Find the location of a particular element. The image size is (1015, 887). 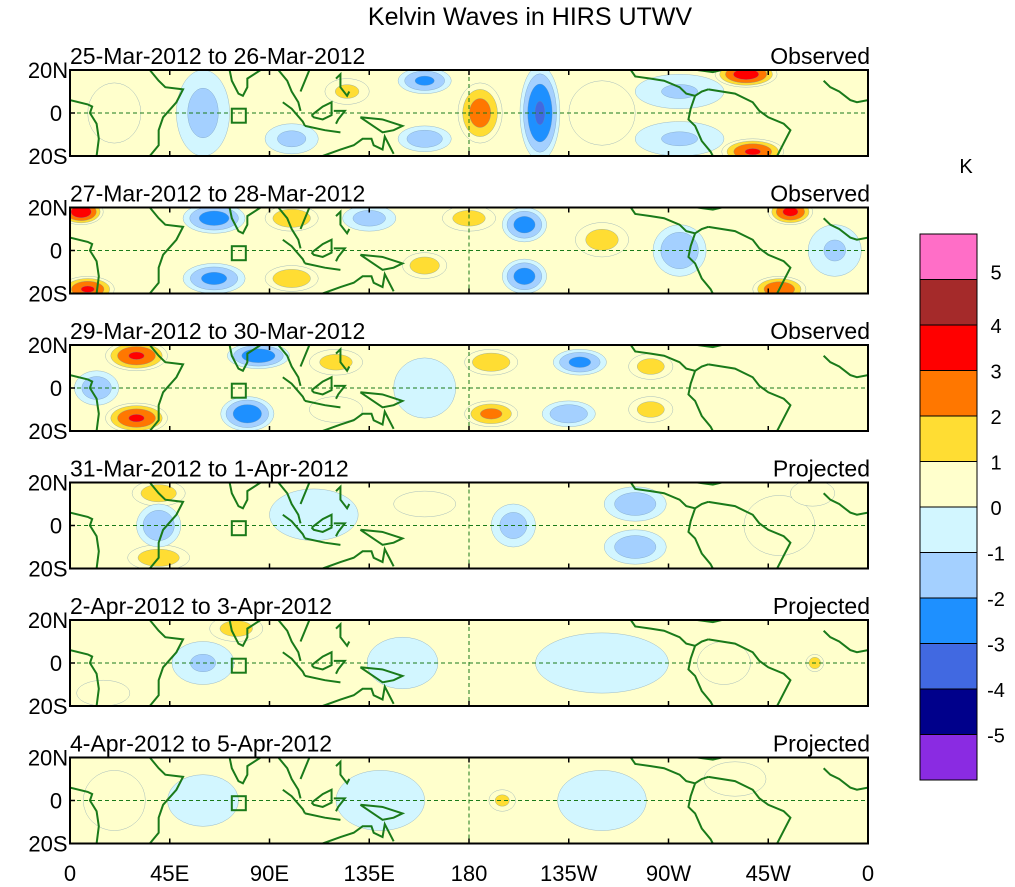

panel-5: 20N 0 20S 2-Apr-2012 to 3-Apr-2012 Projected is located at coordinates (449, 656).